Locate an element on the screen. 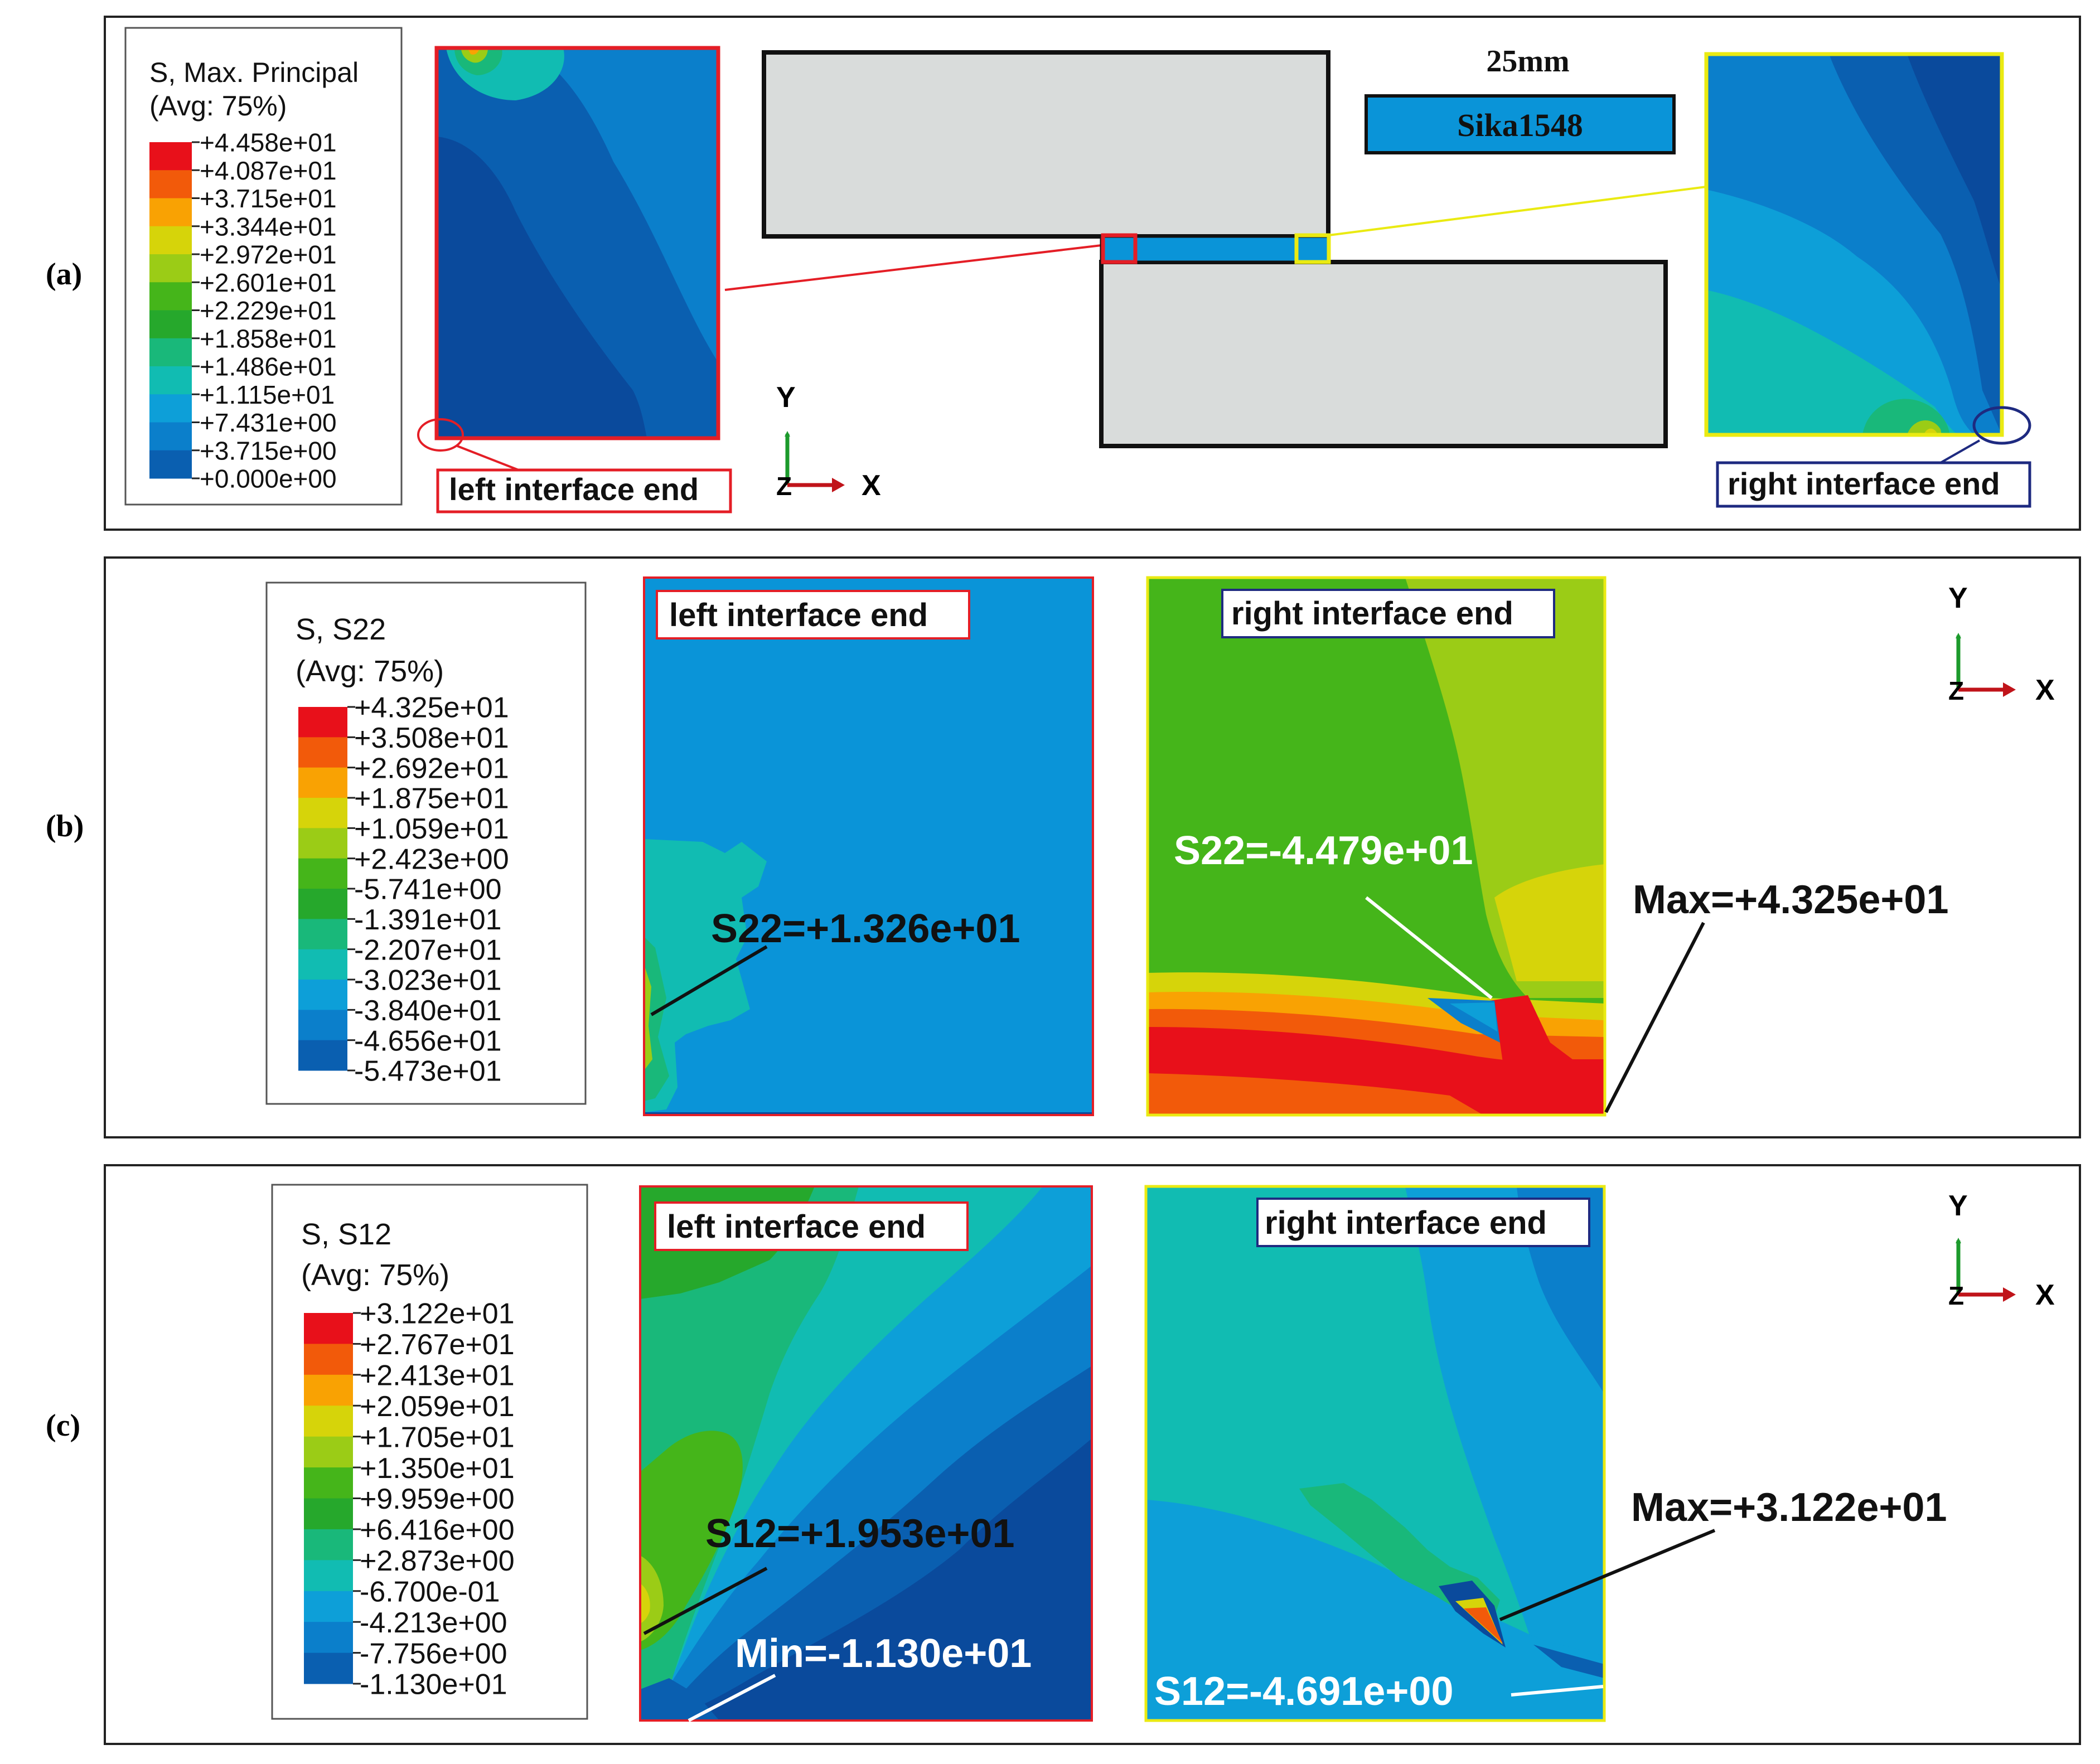 This screenshot has width=2100, height=1764. axis-a-y: Y is located at coordinates (786, 397).